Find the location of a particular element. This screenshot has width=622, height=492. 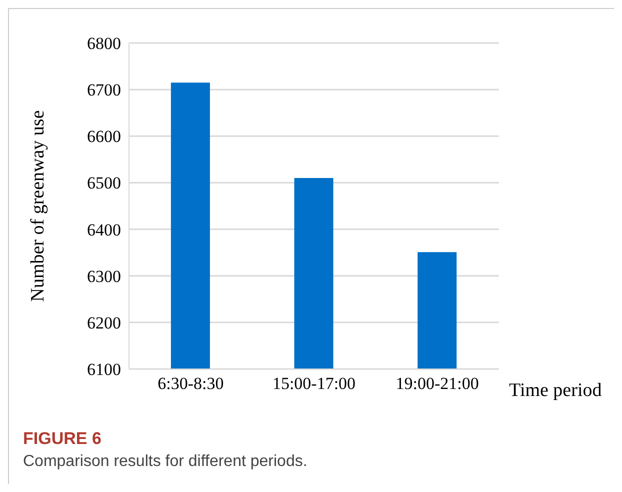

y-axis-title: Number of greenway use is located at coordinates (38, 206).